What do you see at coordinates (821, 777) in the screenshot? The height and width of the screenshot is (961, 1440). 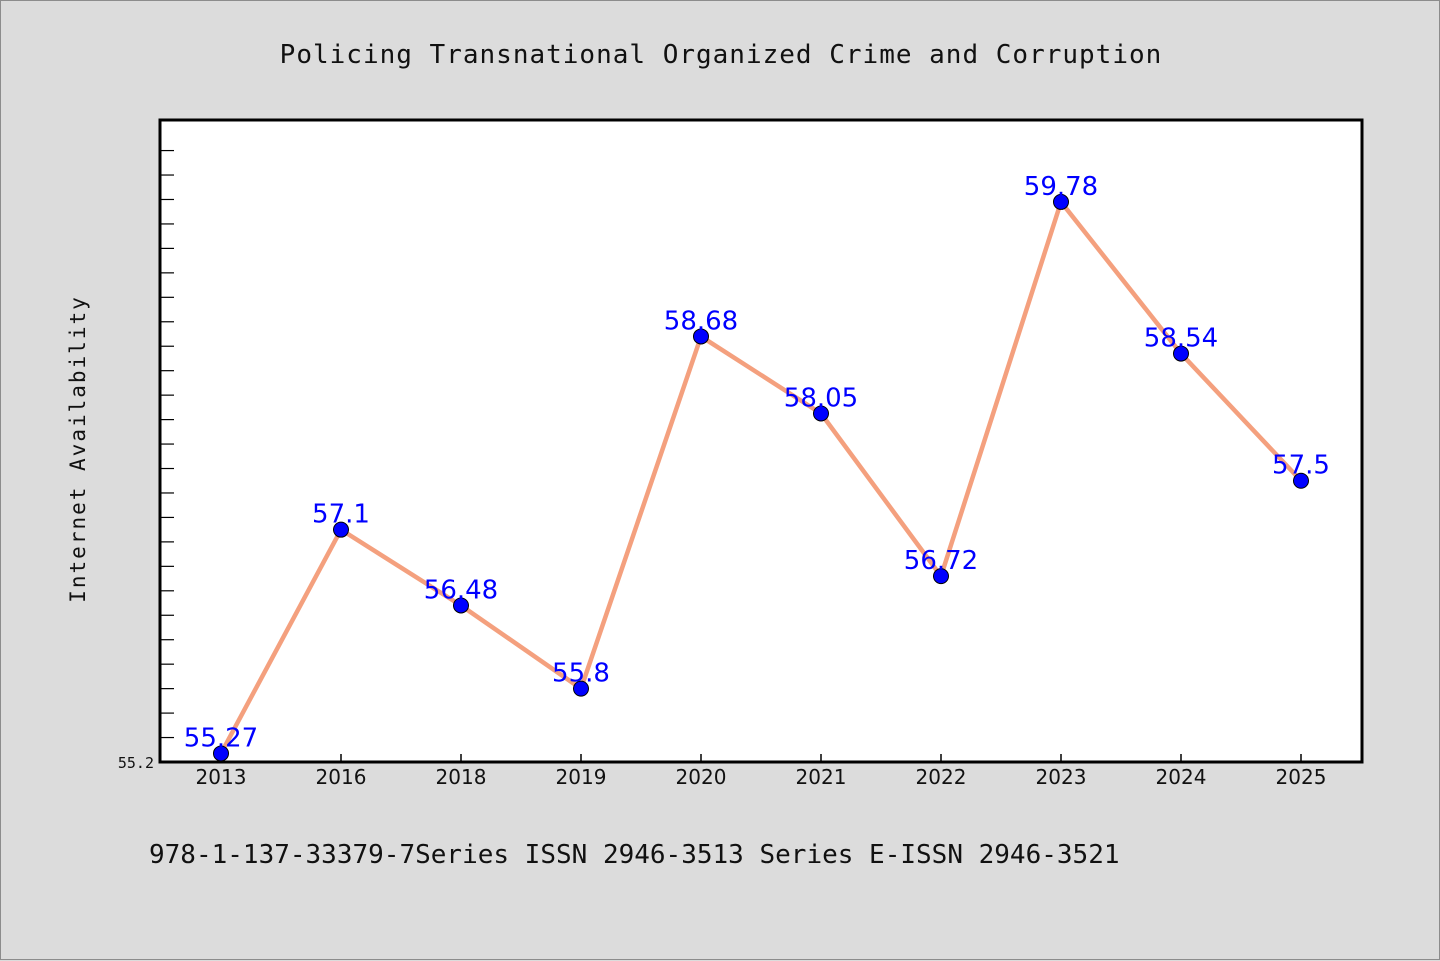 I see `x-tick-label: 2021` at bounding box center [821, 777].